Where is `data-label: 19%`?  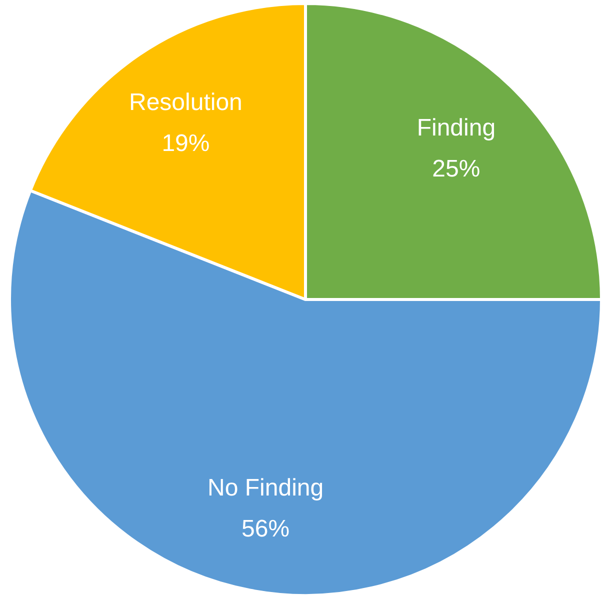 data-label: 19% is located at coordinates (186, 143).